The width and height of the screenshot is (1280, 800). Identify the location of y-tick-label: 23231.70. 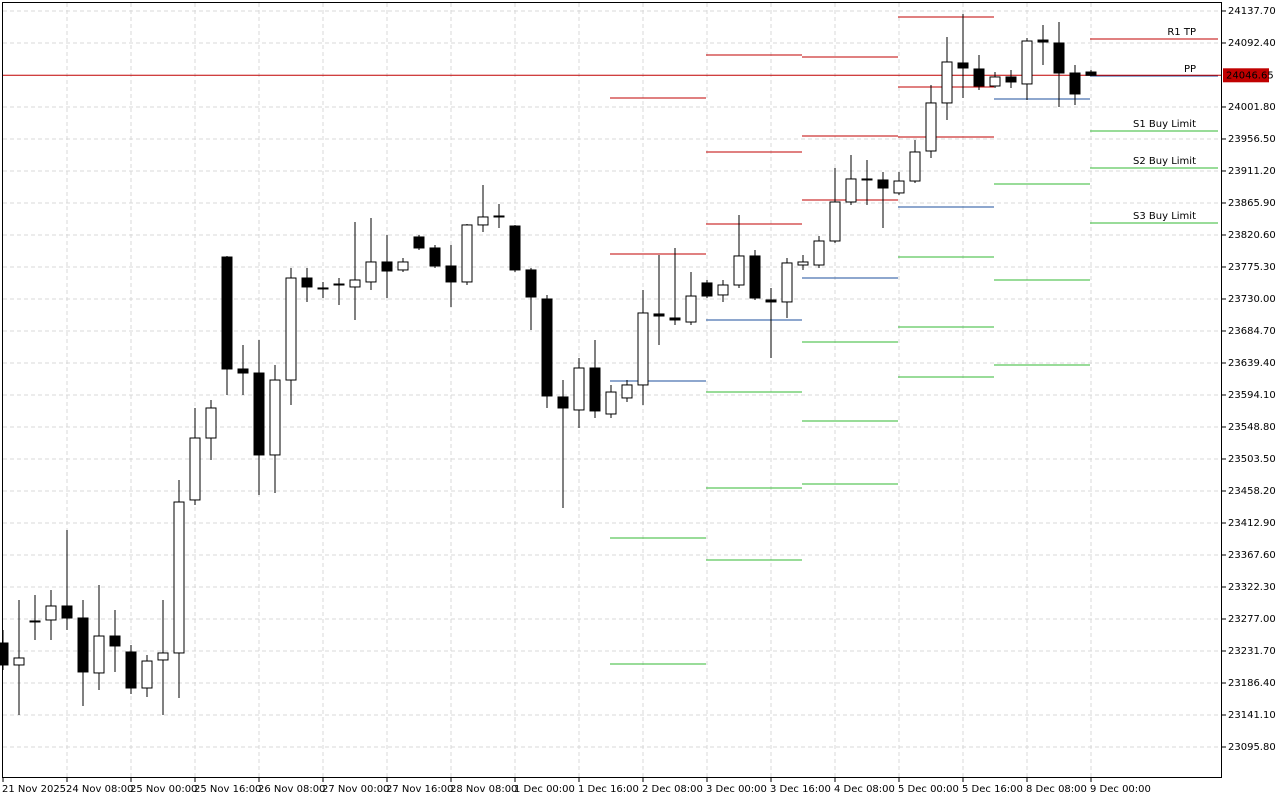
(1252, 651).